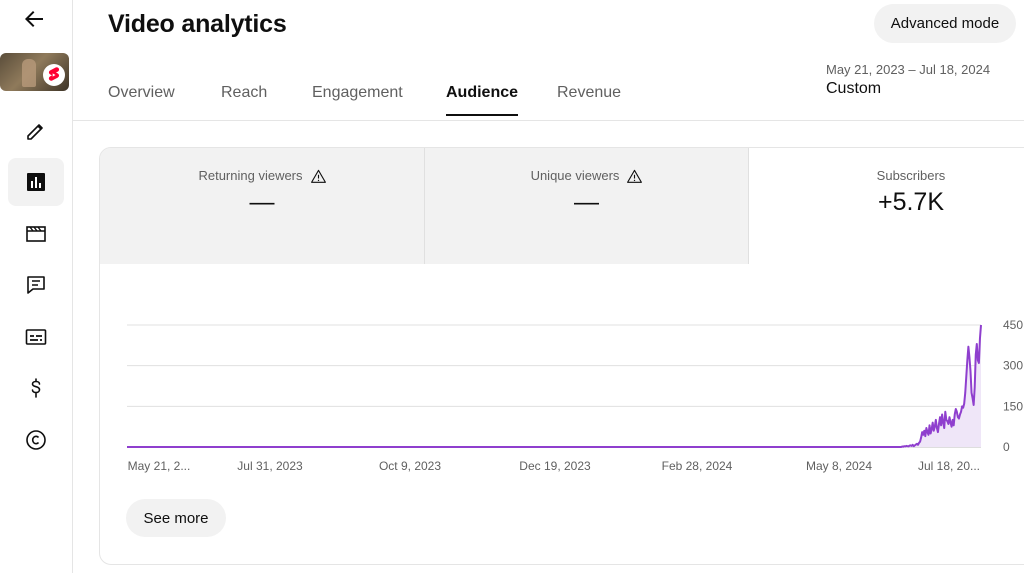 The image size is (1024, 573). What do you see at coordinates (839, 466) in the screenshot?
I see `x-tick-label: May 8, 2024` at bounding box center [839, 466].